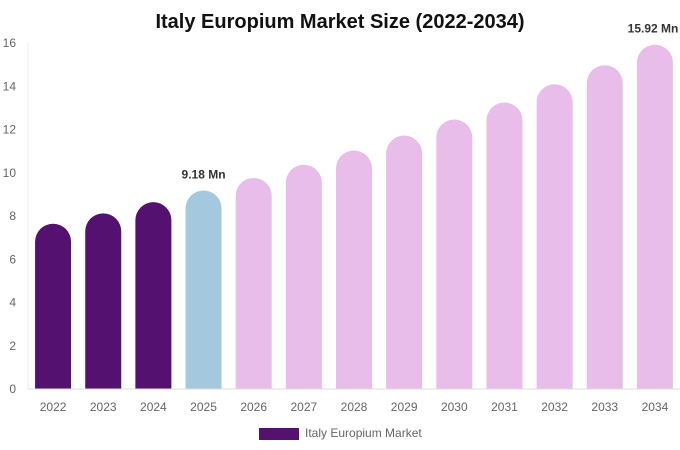 The width and height of the screenshot is (680, 450). What do you see at coordinates (10, 86) in the screenshot?
I see `y-tick-label: 14` at bounding box center [10, 86].